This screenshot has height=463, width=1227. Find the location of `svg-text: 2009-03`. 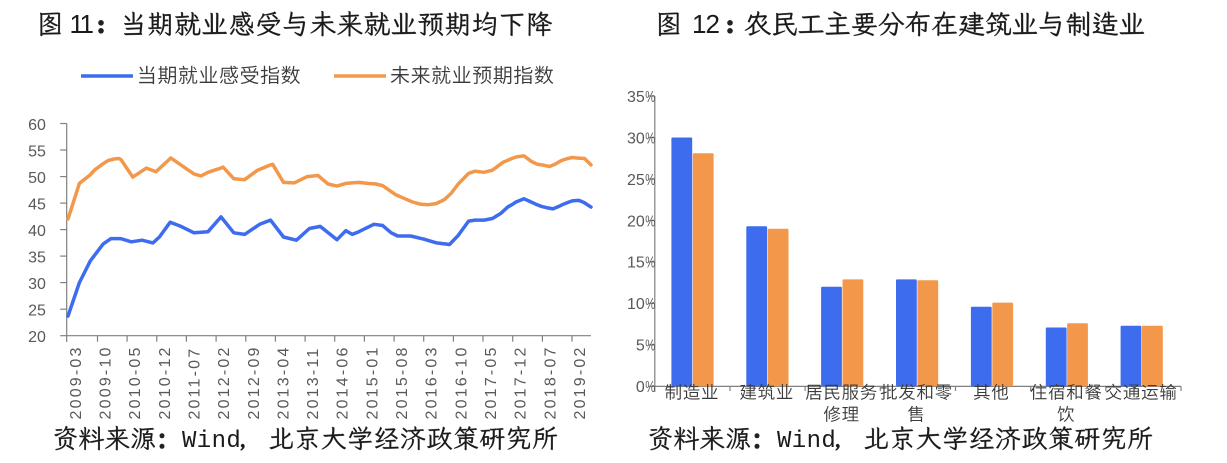

svg-text: 2009-03 is located at coordinates (76, 382).